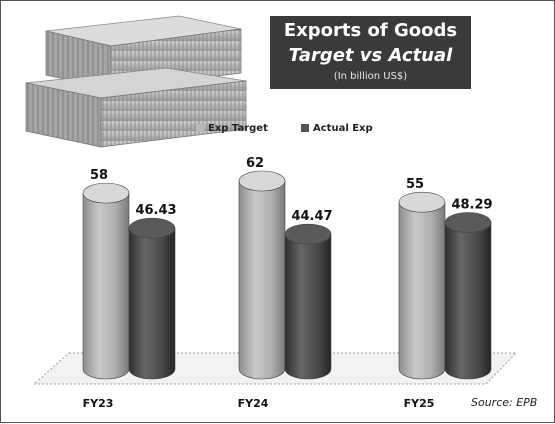 The height and width of the screenshot is (424, 555). What do you see at coordinates (200, 128) in the screenshot?
I see `legend-swatch-target` at bounding box center [200, 128].